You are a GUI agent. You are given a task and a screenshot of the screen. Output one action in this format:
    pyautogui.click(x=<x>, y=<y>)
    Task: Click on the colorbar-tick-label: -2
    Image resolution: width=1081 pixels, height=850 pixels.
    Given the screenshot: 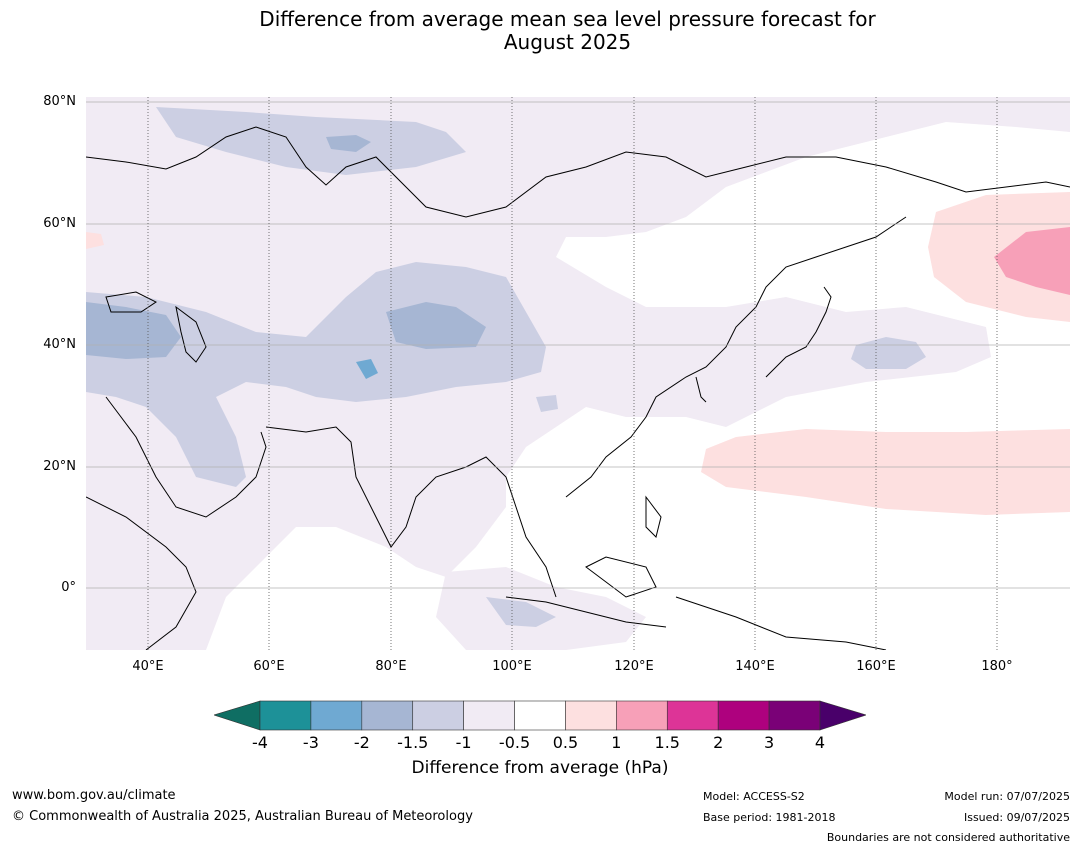 What is the action you would take?
    pyautogui.click(x=361, y=742)
    